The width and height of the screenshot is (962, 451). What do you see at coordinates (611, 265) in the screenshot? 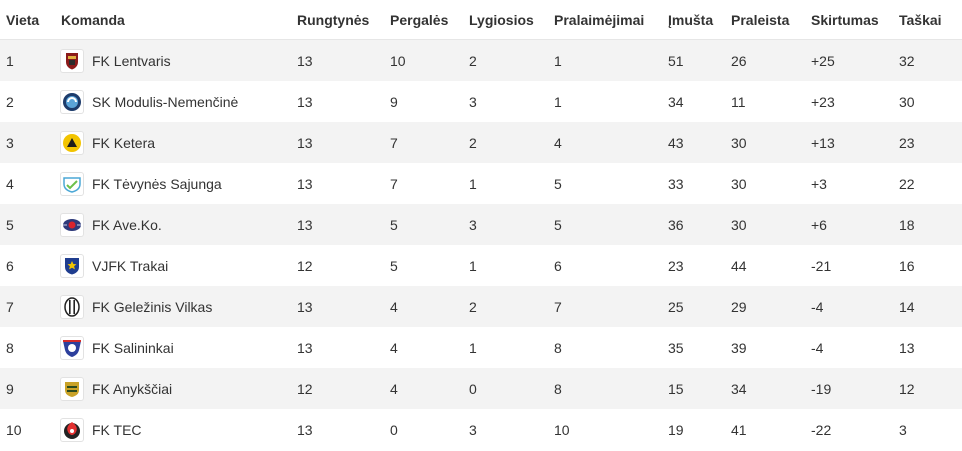
I see `losses-cell: 6` at bounding box center [611, 265].